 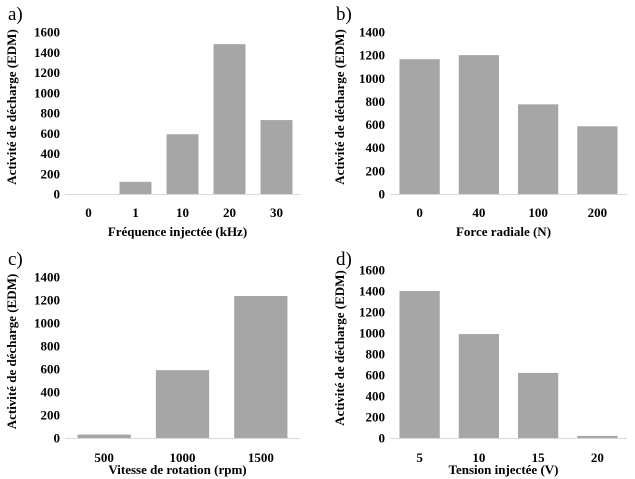 I want to click on panel-label: a), so click(x=15, y=14).